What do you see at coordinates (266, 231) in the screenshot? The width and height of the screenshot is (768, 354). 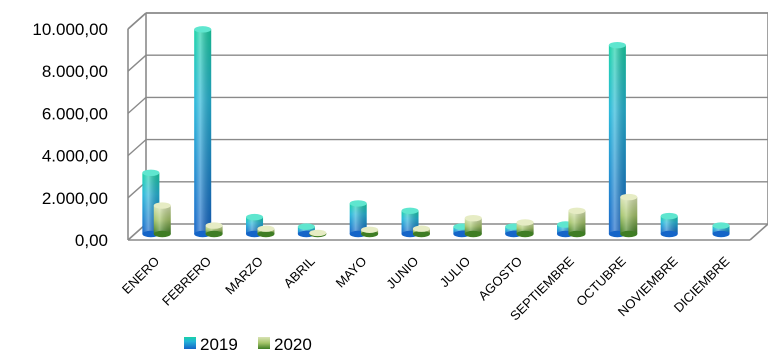 I see `bar-2020-marzo` at bounding box center [266, 231].